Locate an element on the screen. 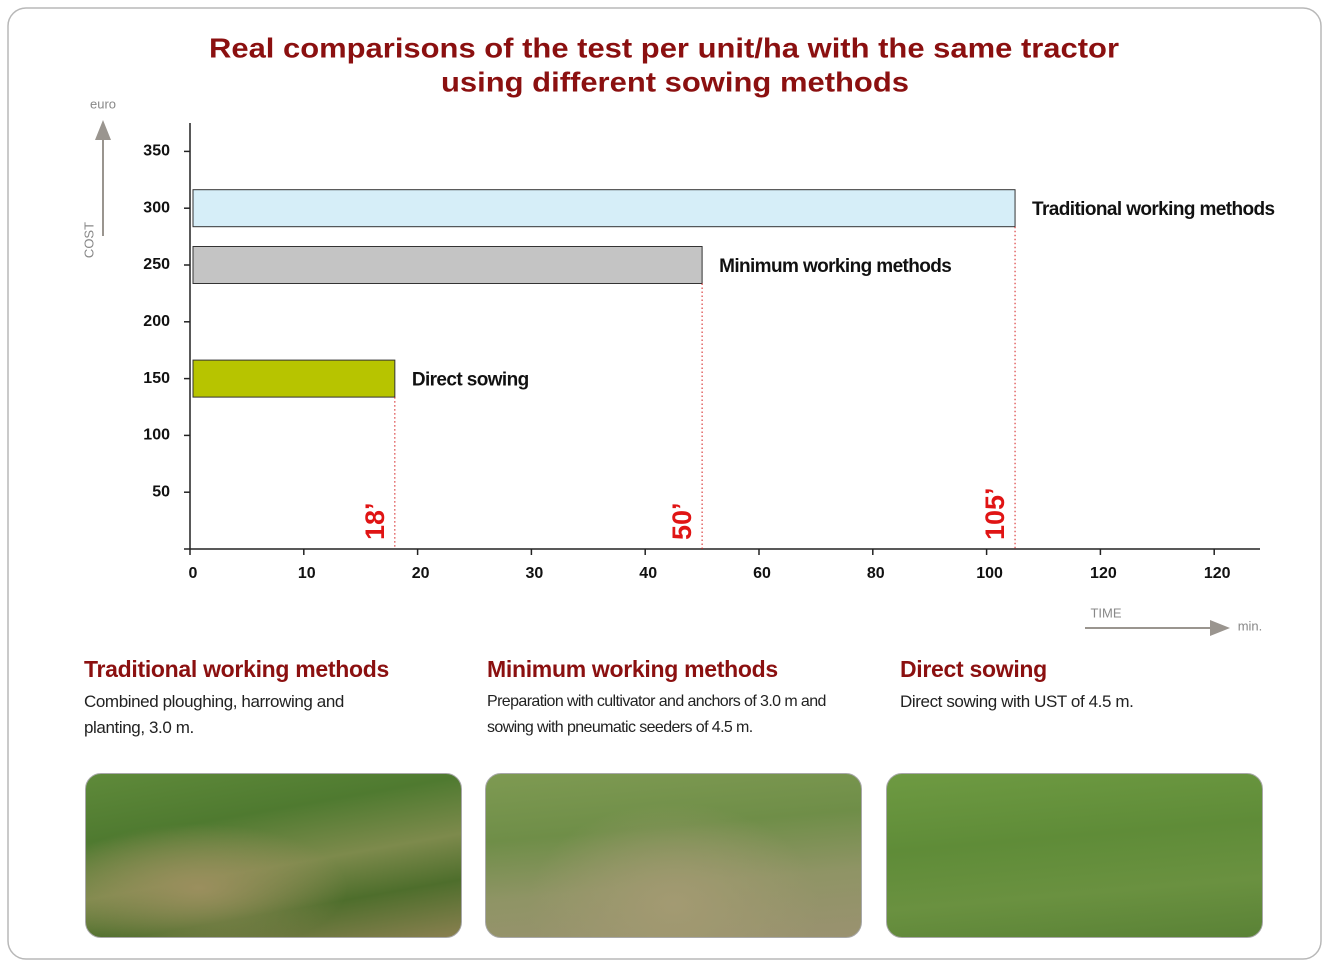  x-tick-label: 20 is located at coordinates (421, 573).